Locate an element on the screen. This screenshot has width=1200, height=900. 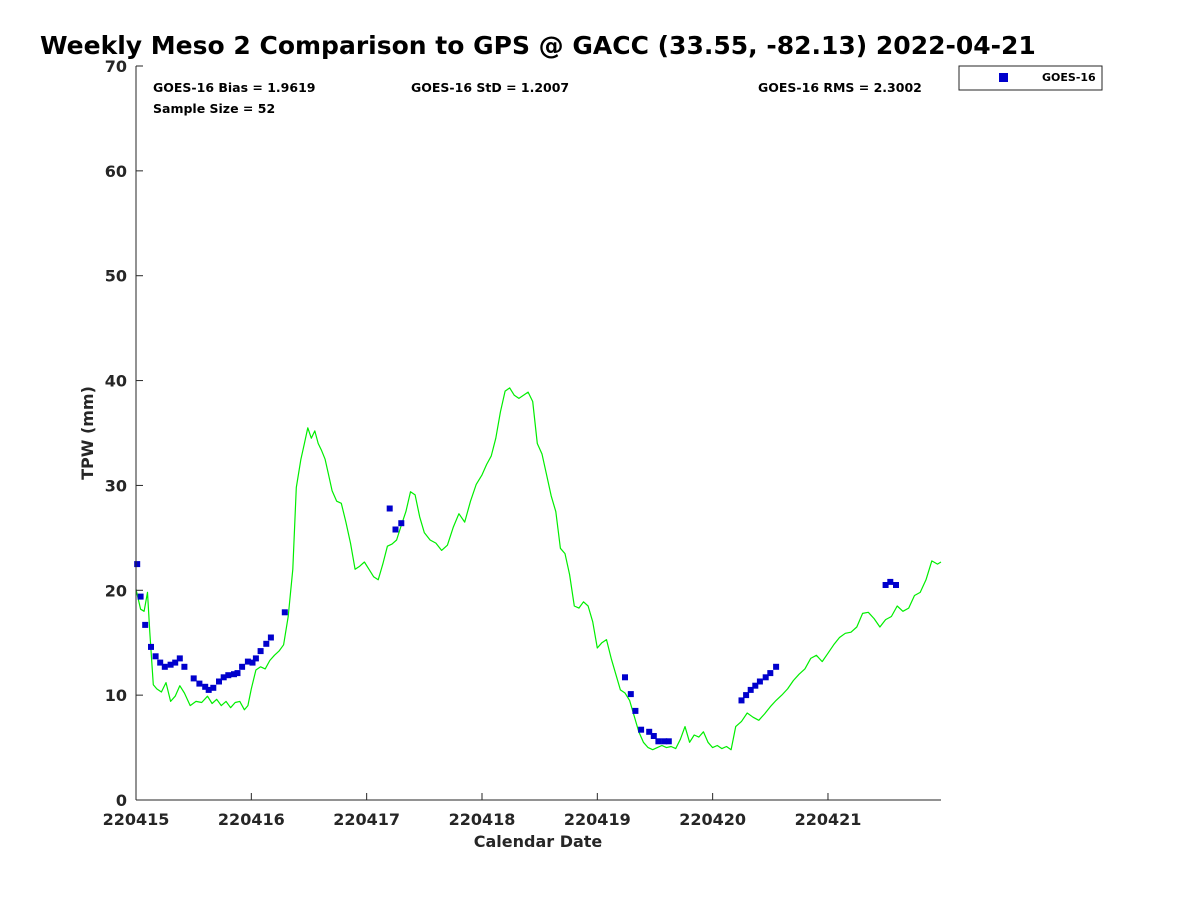
y-tick-label: 10 is located at coordinates (116, 695).